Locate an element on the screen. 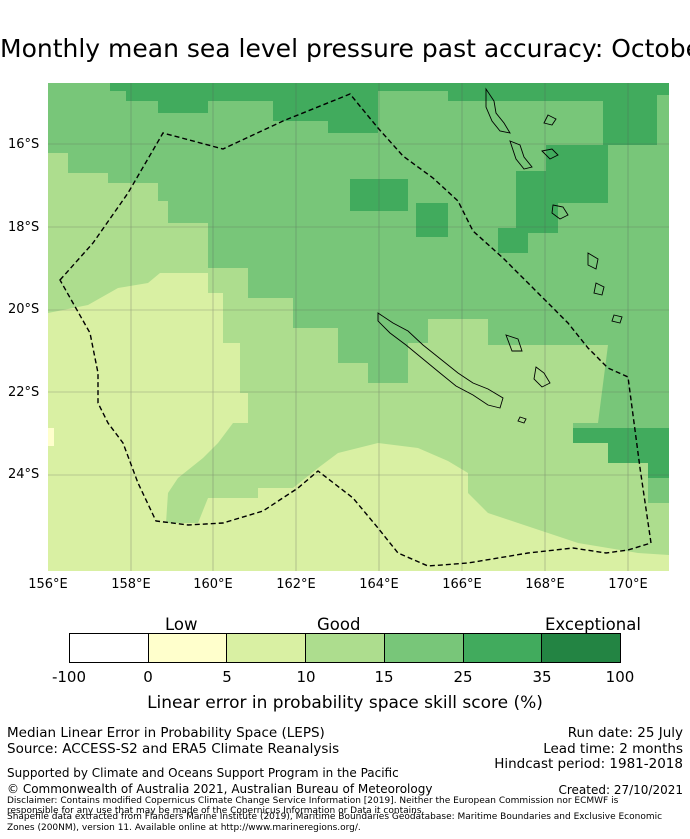 This screenshot has height=839, width=690. island-coast-c is located at coordinates (593, 261).